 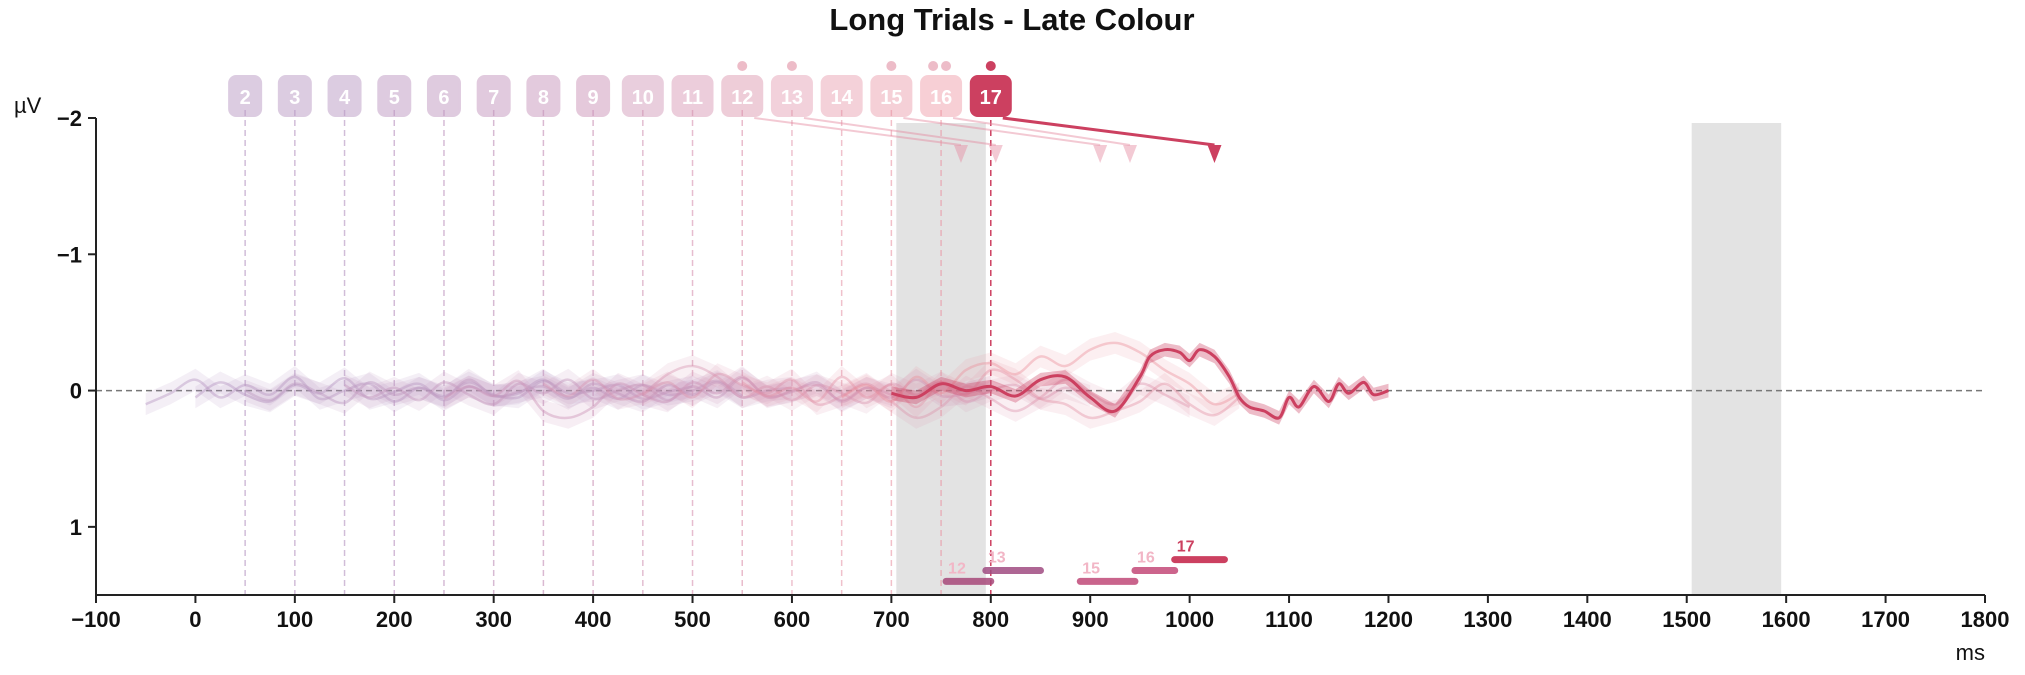 I want to click on marker-badge-label: 5, so click(x=394, y=98).